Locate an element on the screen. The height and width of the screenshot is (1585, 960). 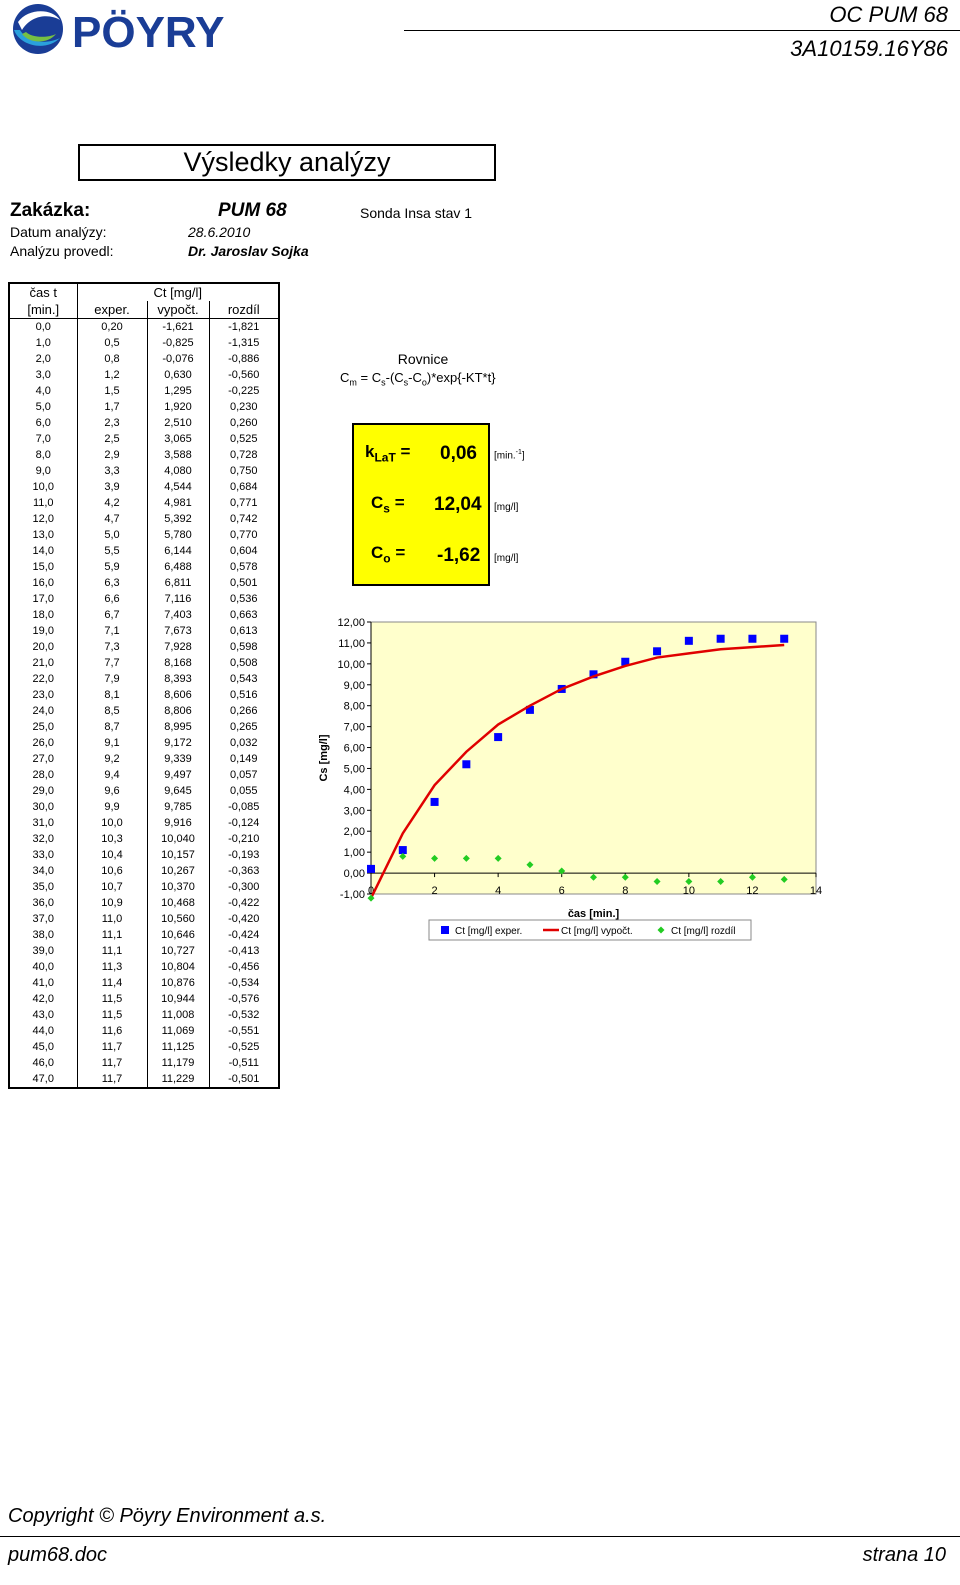
cell-diff: 0,536 is located at coordinates (243, 599).